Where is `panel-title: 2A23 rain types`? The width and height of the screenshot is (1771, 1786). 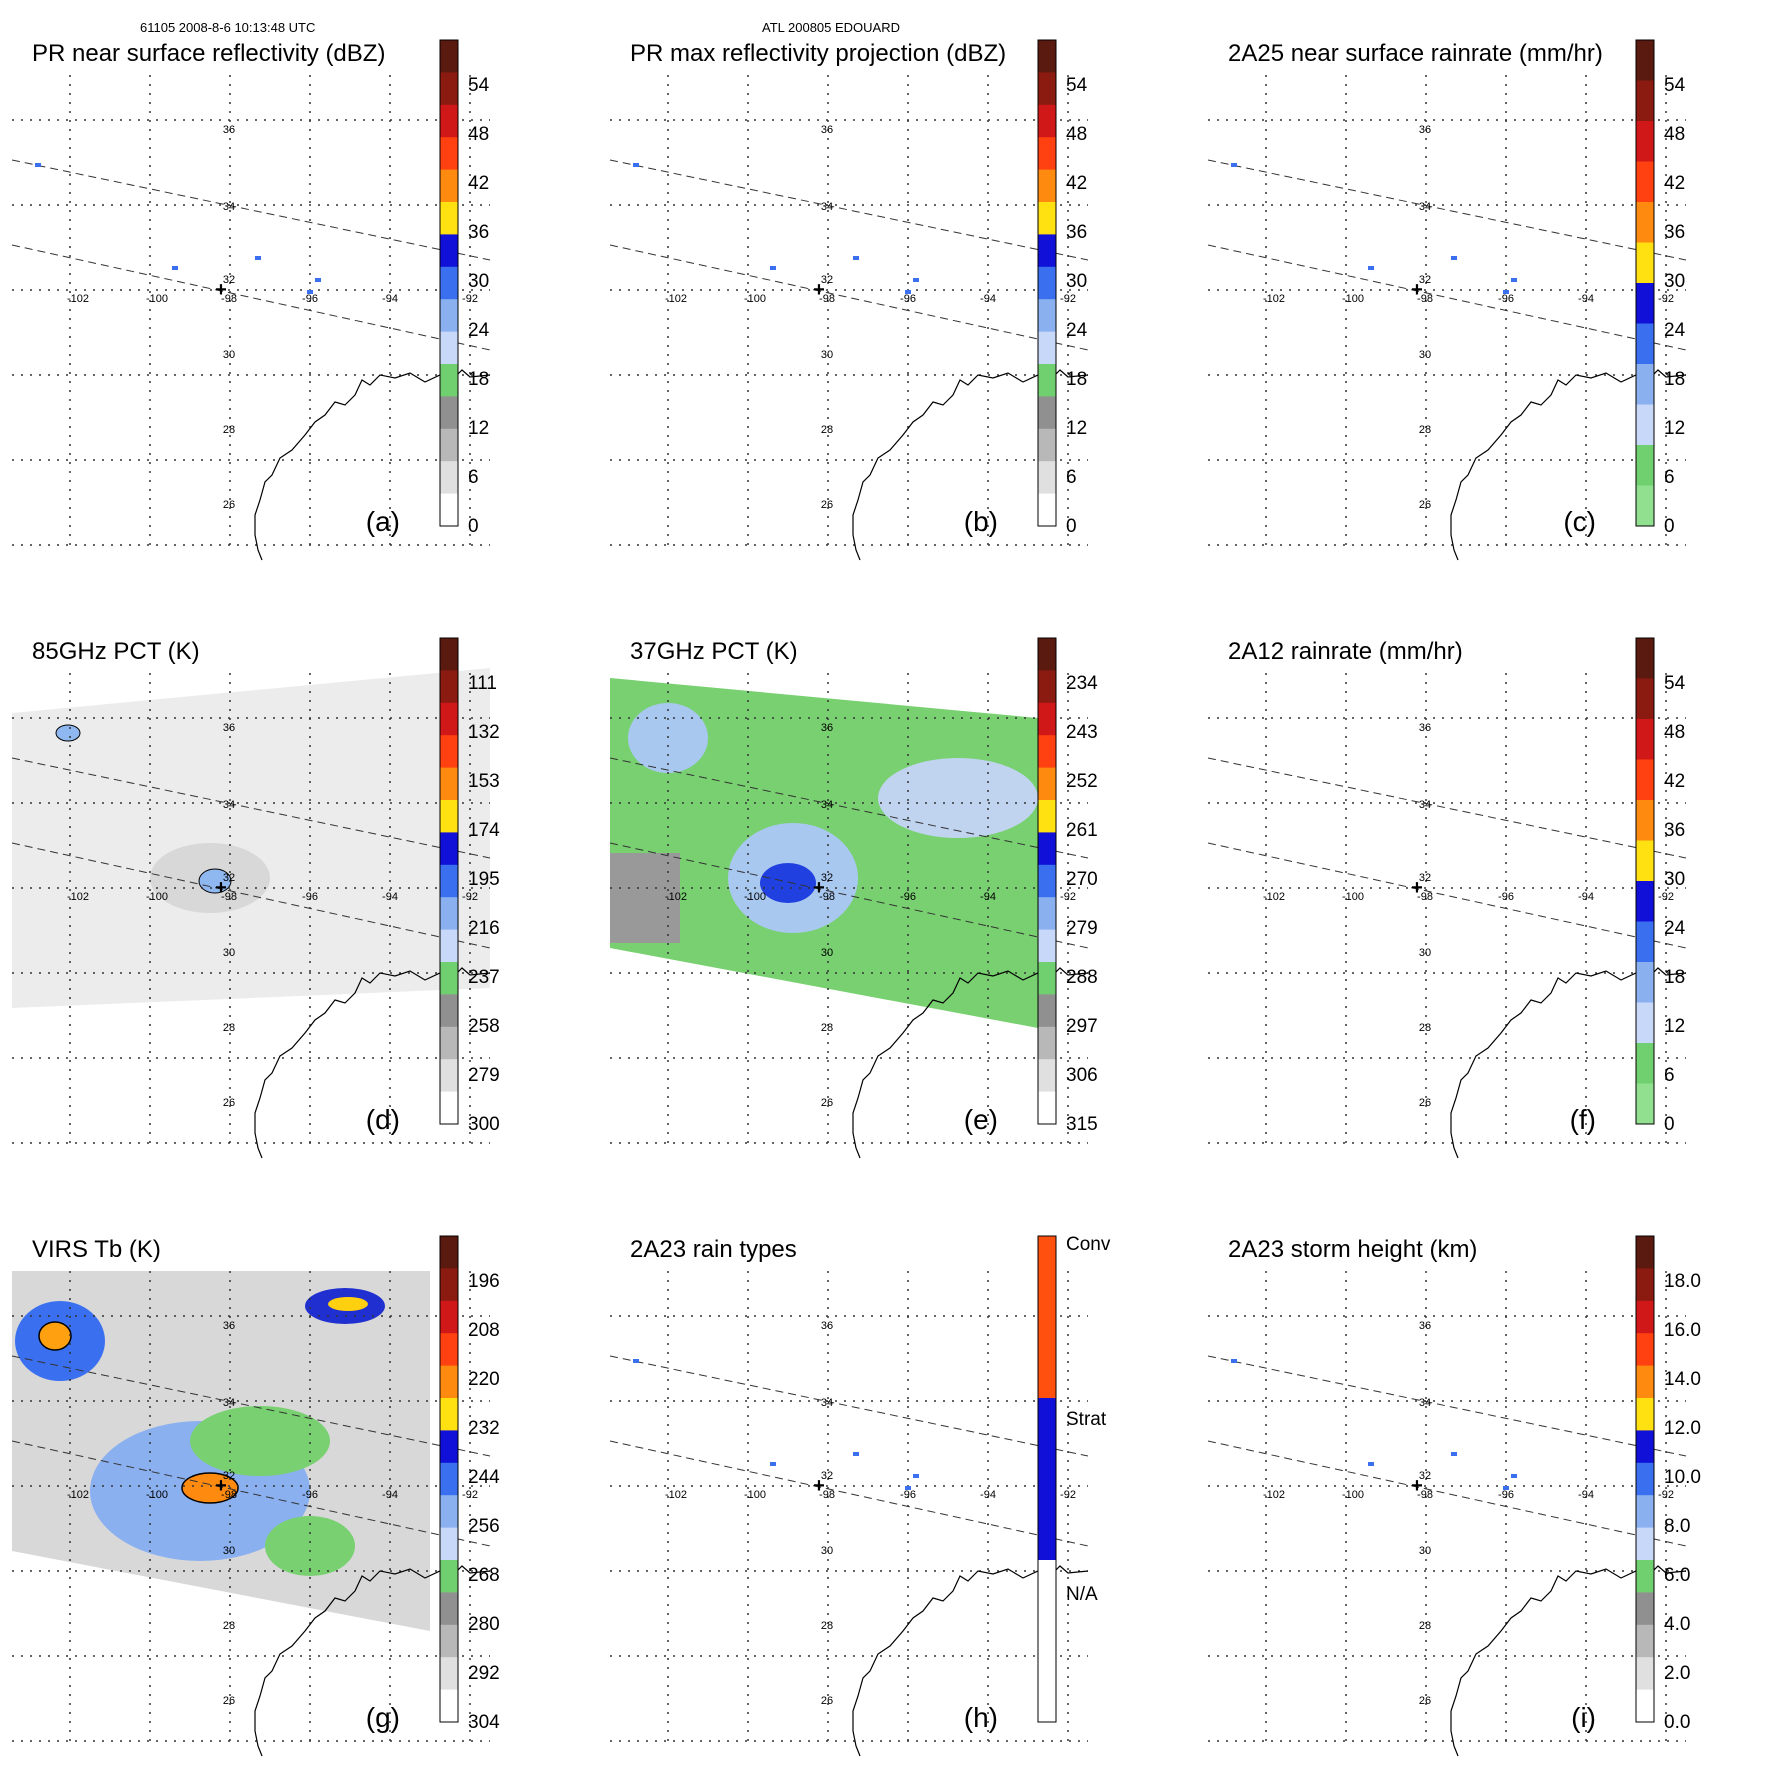 panel-title: 2A23 rain types is located at coordinates (713, 1249).